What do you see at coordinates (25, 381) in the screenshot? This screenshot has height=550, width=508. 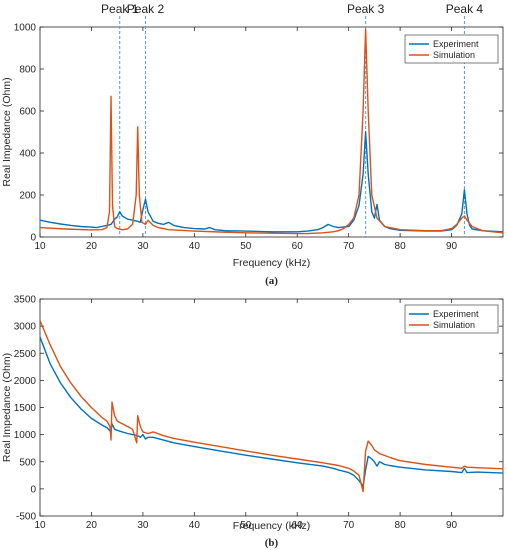 I see `y-tick-label: 2000` at bounding box center [25, 381].